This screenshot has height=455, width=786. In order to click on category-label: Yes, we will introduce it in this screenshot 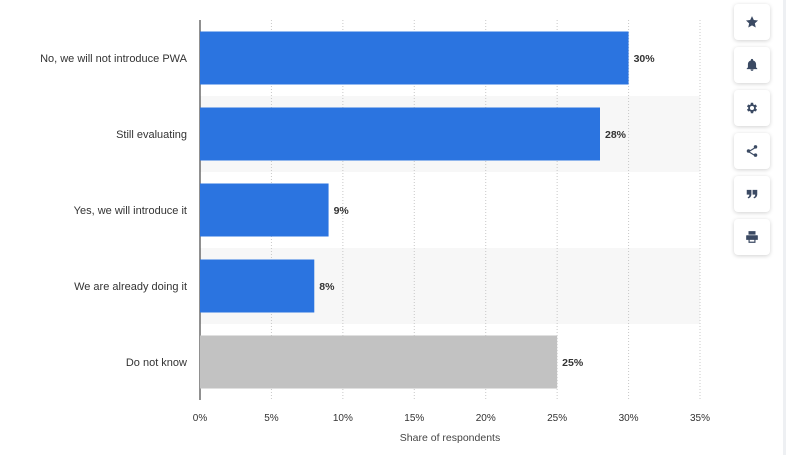, I will do `click(130, 211)`.